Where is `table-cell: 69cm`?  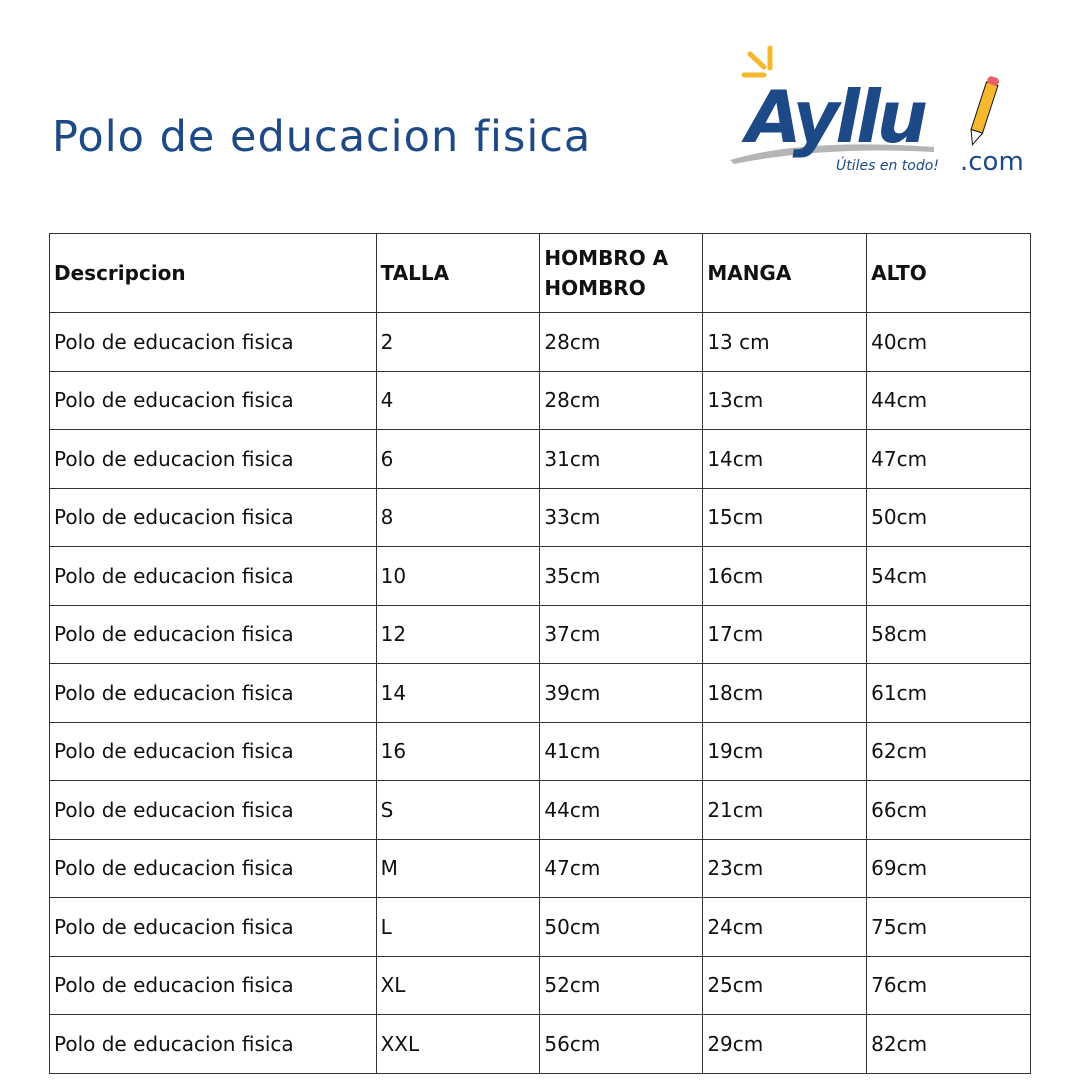 table-cell: 69cm is located at coordinates (948, 868).